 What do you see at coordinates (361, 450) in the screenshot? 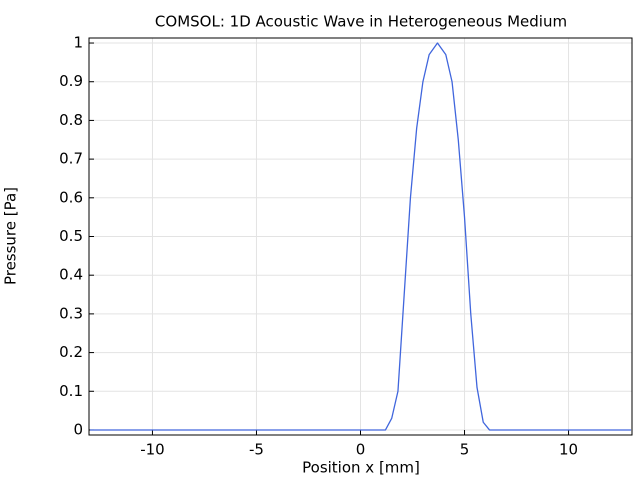
I see `x-tick-label: 0` at bounding box center [361, 450].